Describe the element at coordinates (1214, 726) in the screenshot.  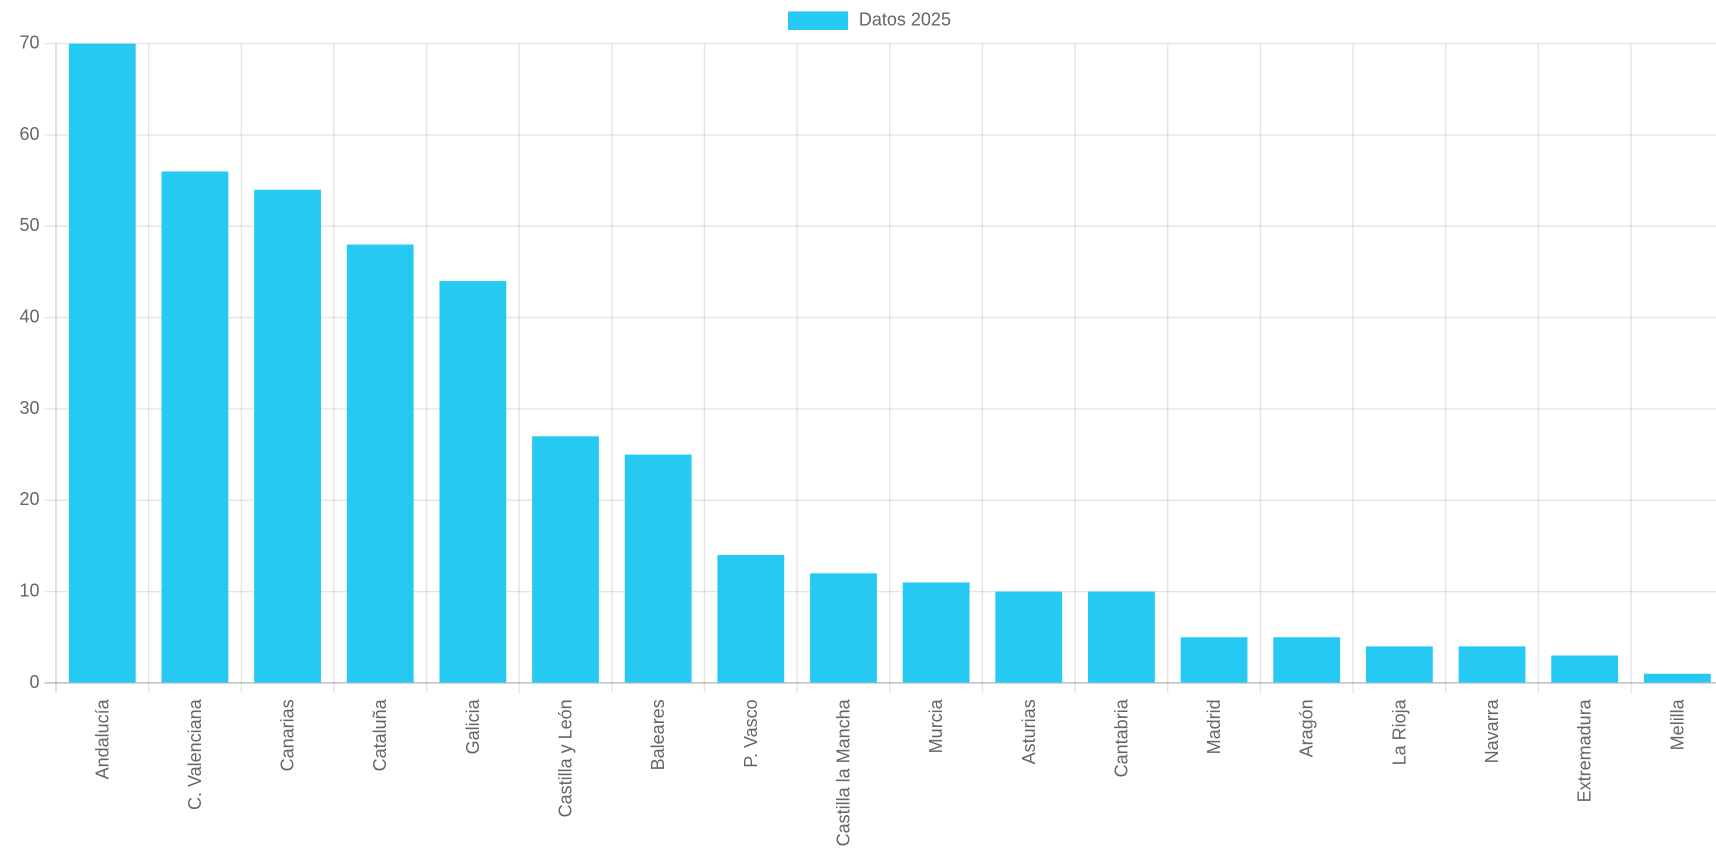
I see `svg-text: Madrid` at that location.